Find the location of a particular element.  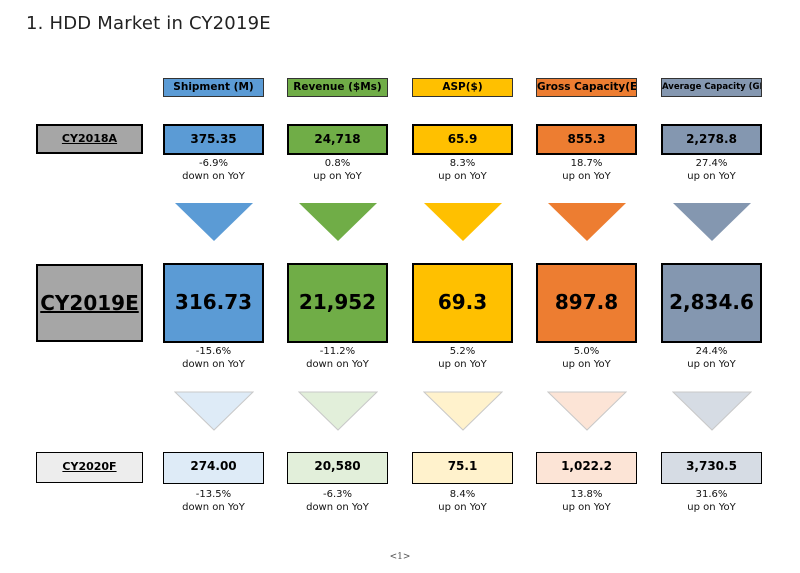

column-header: ASP($) is located at coordinates (462, 87).